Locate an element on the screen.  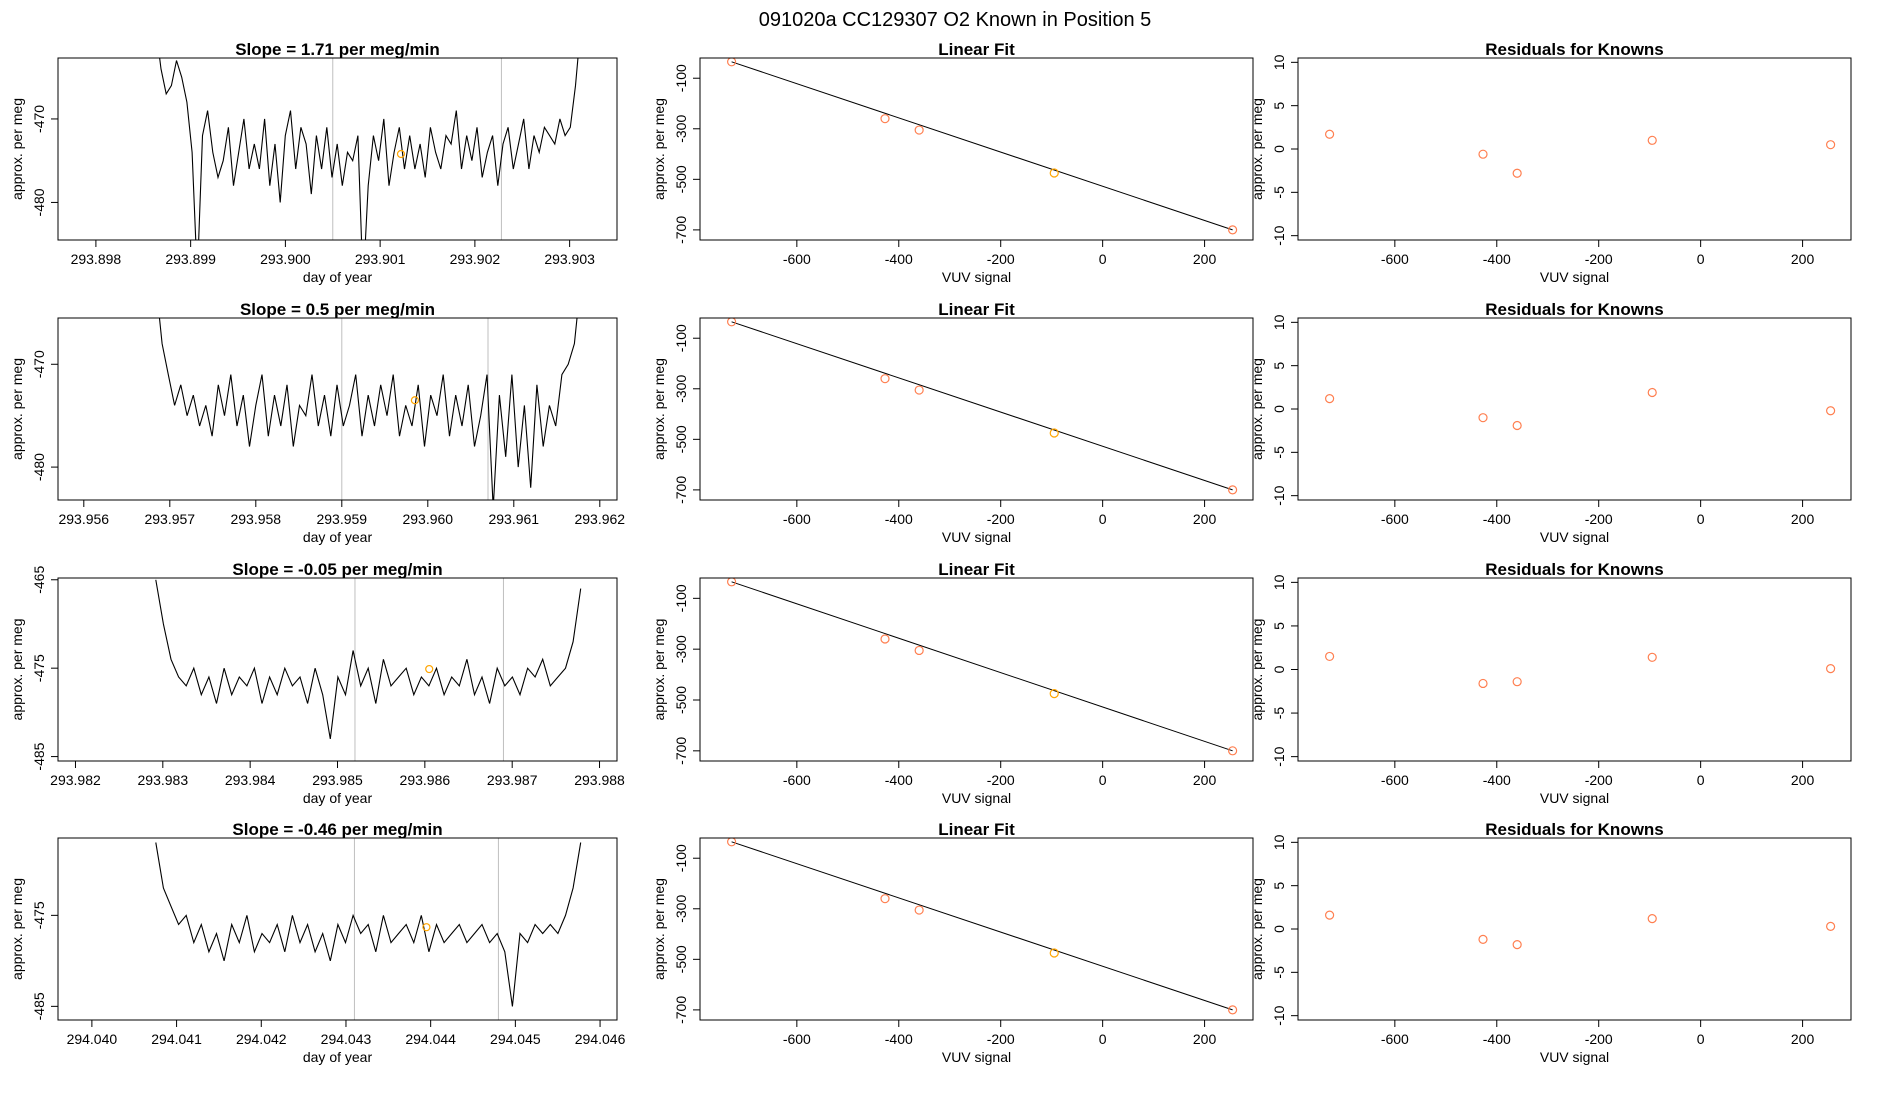
x-tick-label: 294.042 is located at coordinates (261, 1039).